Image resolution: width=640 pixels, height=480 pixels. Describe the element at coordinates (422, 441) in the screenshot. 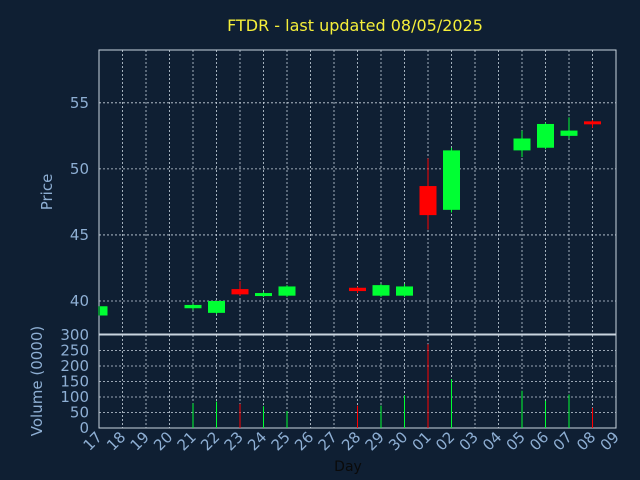

I see `x-tick-label: 01` at that location.